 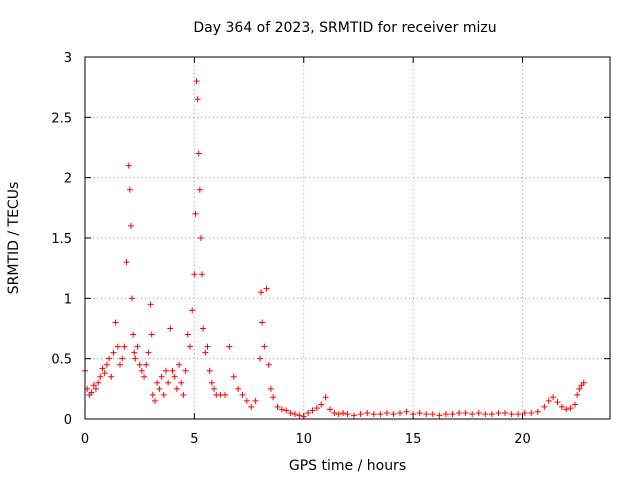 I want to click on x-tick-label: 5, so click(x=194, y=439).